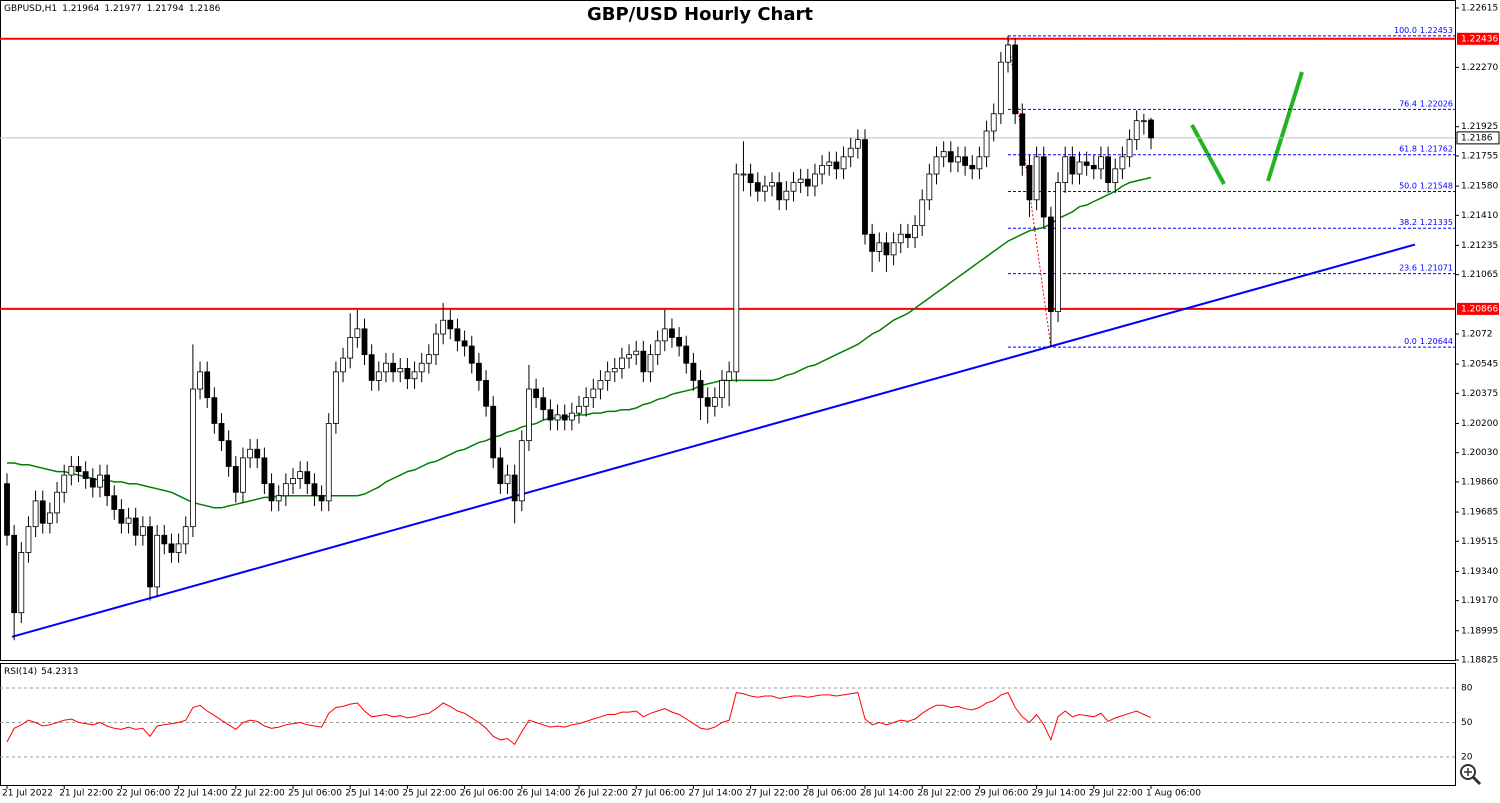 This screenshot has width=1500, height=803. What do you see at coordinates (1426, 148) in the screenshot?
I see `fib-label: 61.8 1.21762` at bounding box center [1426, 148].